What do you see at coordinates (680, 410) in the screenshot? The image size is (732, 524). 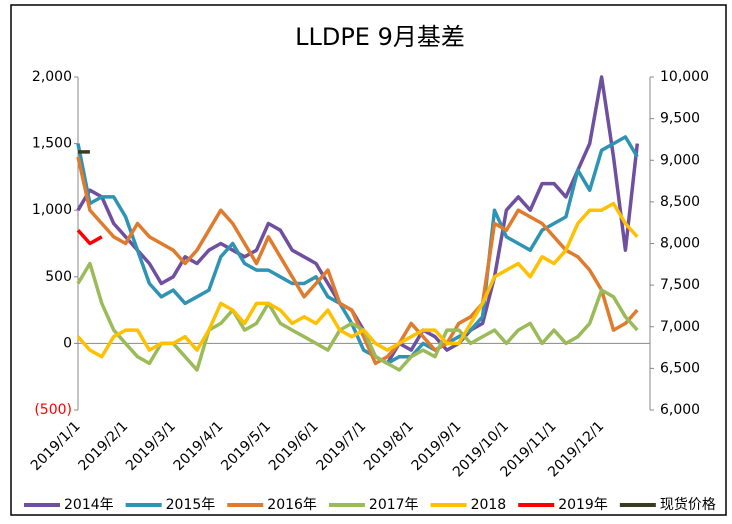 I see `y2-tick-label: 6,000` at bounding box center [680, 410].